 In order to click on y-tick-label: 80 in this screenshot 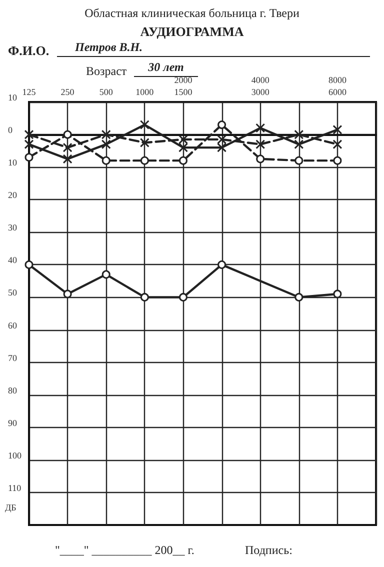, I will do `click(13, 390)`.